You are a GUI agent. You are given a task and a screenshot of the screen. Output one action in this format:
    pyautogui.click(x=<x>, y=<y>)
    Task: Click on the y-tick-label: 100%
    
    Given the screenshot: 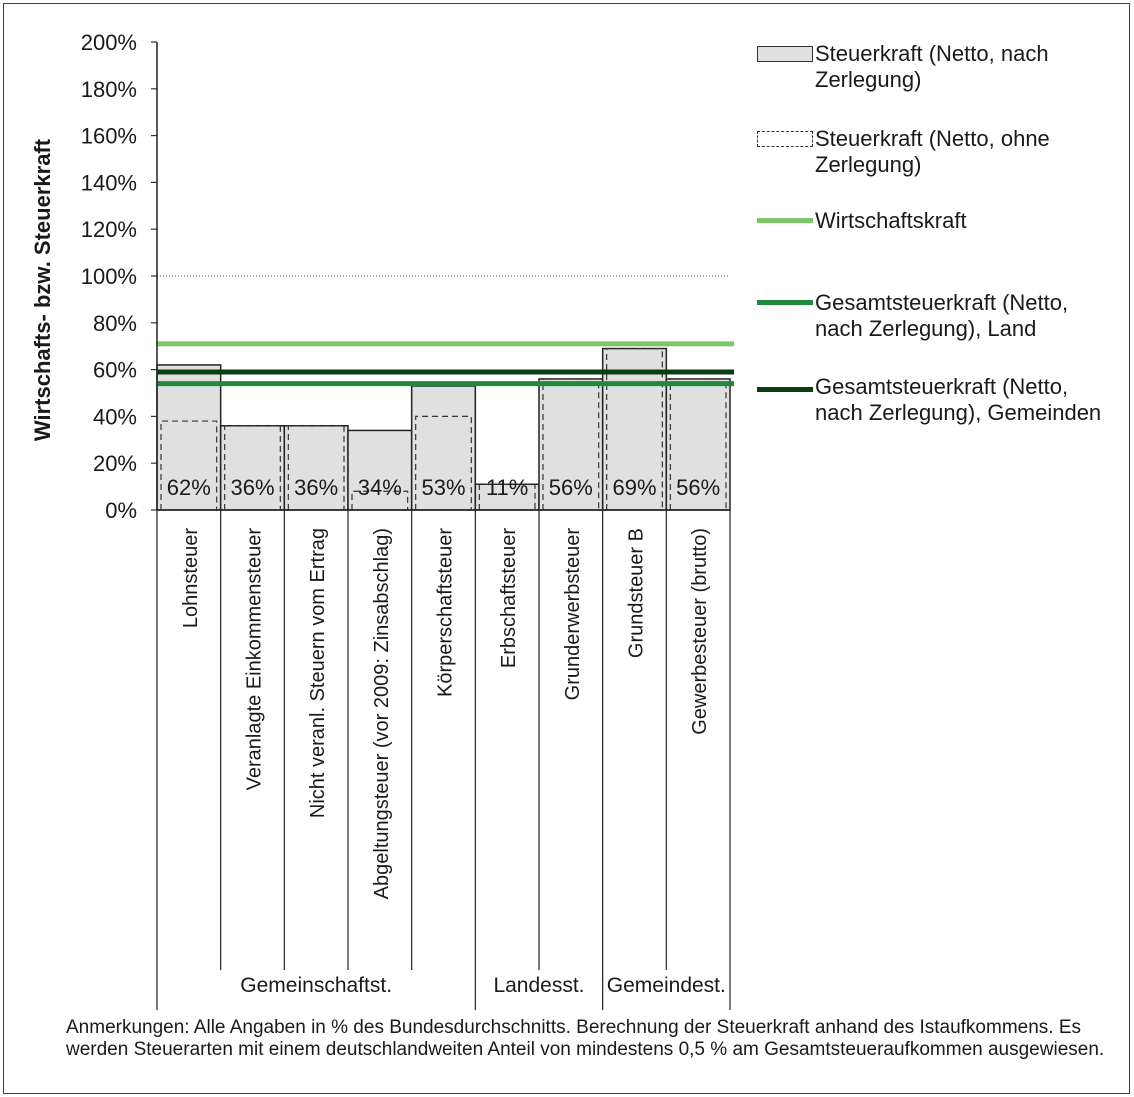 What is the action you would take?
    pyautogui.click(x=109, y=276)
    